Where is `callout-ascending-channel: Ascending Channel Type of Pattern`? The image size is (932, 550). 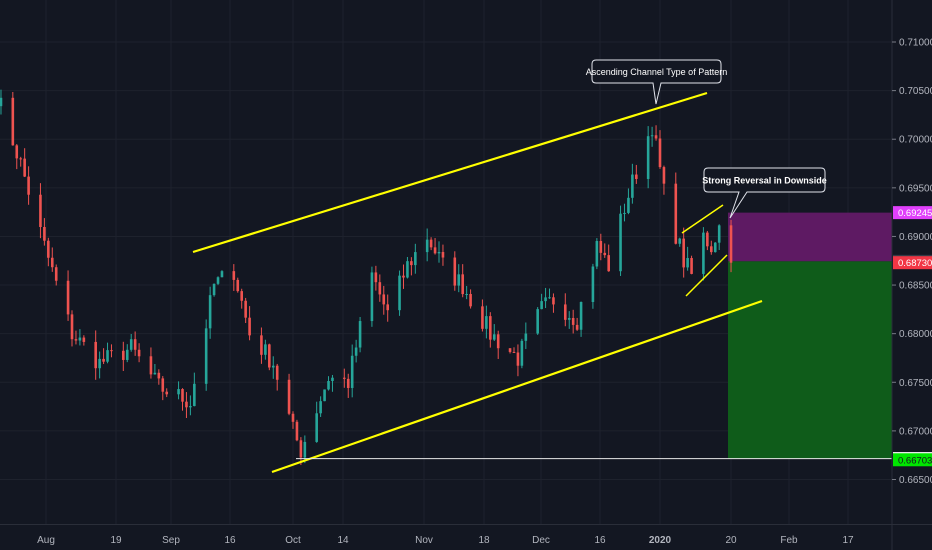
callout-ascending-channel: Ascending Channel Type of Pattern is located at coordinates (656, 82).